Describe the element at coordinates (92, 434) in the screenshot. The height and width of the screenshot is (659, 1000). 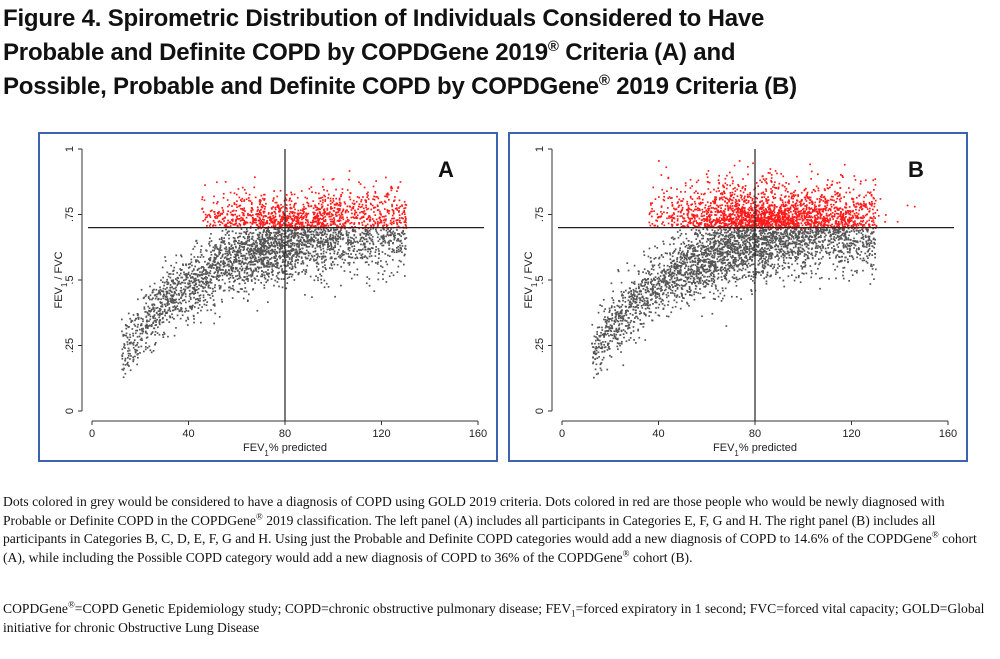
I see `x-tick-label: 0` at that location.